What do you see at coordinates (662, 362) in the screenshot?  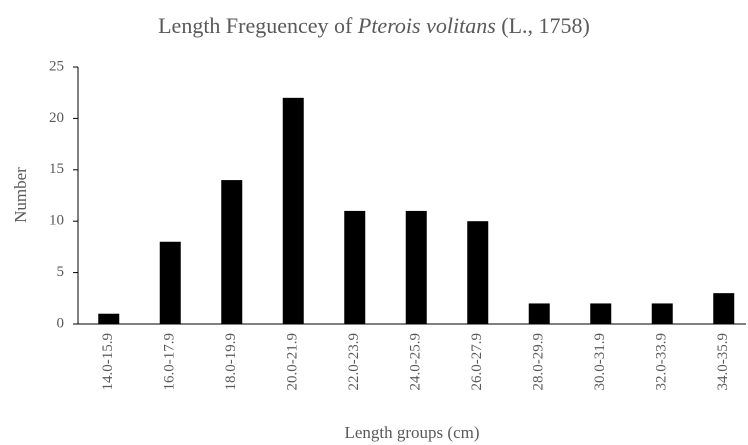 I see `x-tick-label: 32.0-33.9` at bounding box center [662, 362].